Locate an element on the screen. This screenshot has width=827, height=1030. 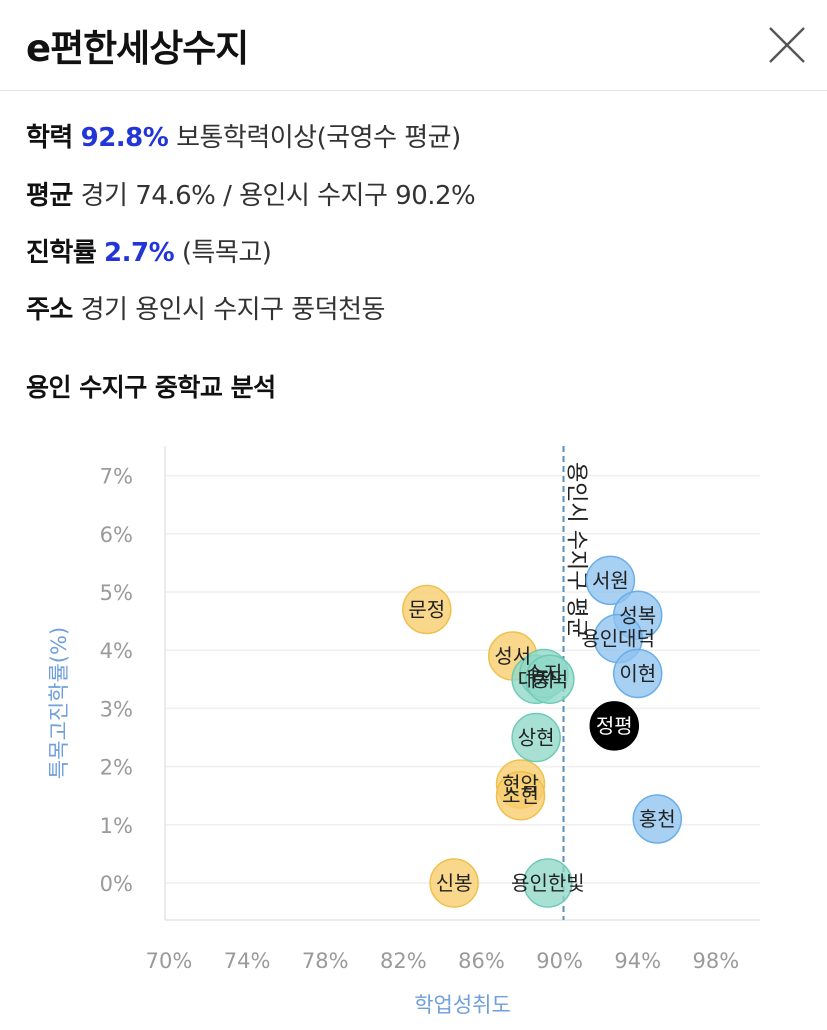
y-ticks: 0% 1% 2% 3% 4% 5% 6% 7% is located at coordinates (116, 680).